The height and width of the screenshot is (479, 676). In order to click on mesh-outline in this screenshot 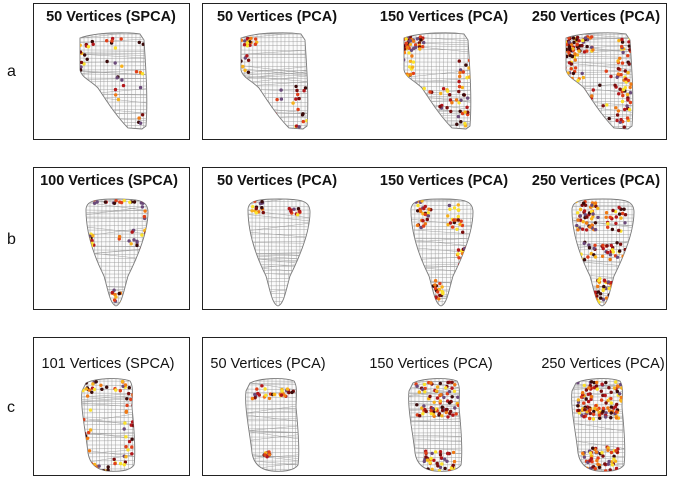, I will do `click(442, 252)`.